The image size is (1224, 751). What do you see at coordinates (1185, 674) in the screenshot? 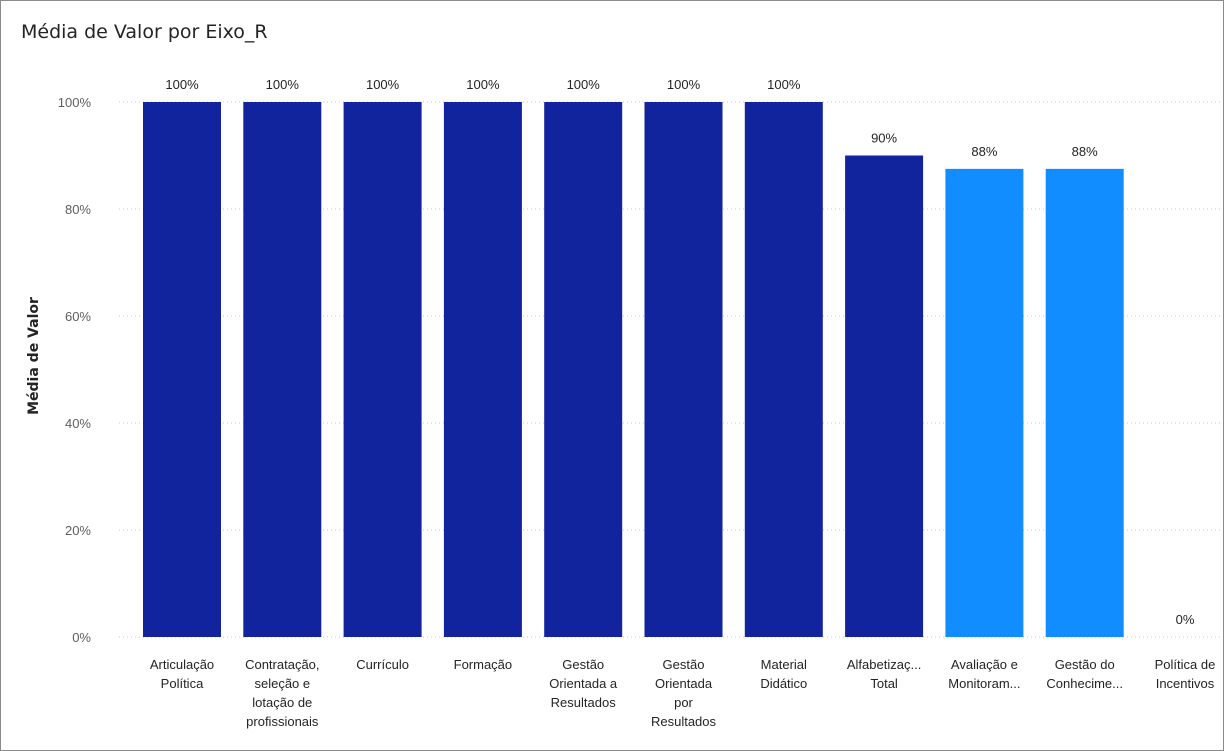
I see `category-label: Política de Incentivos` at bounding box center [1185, 674].